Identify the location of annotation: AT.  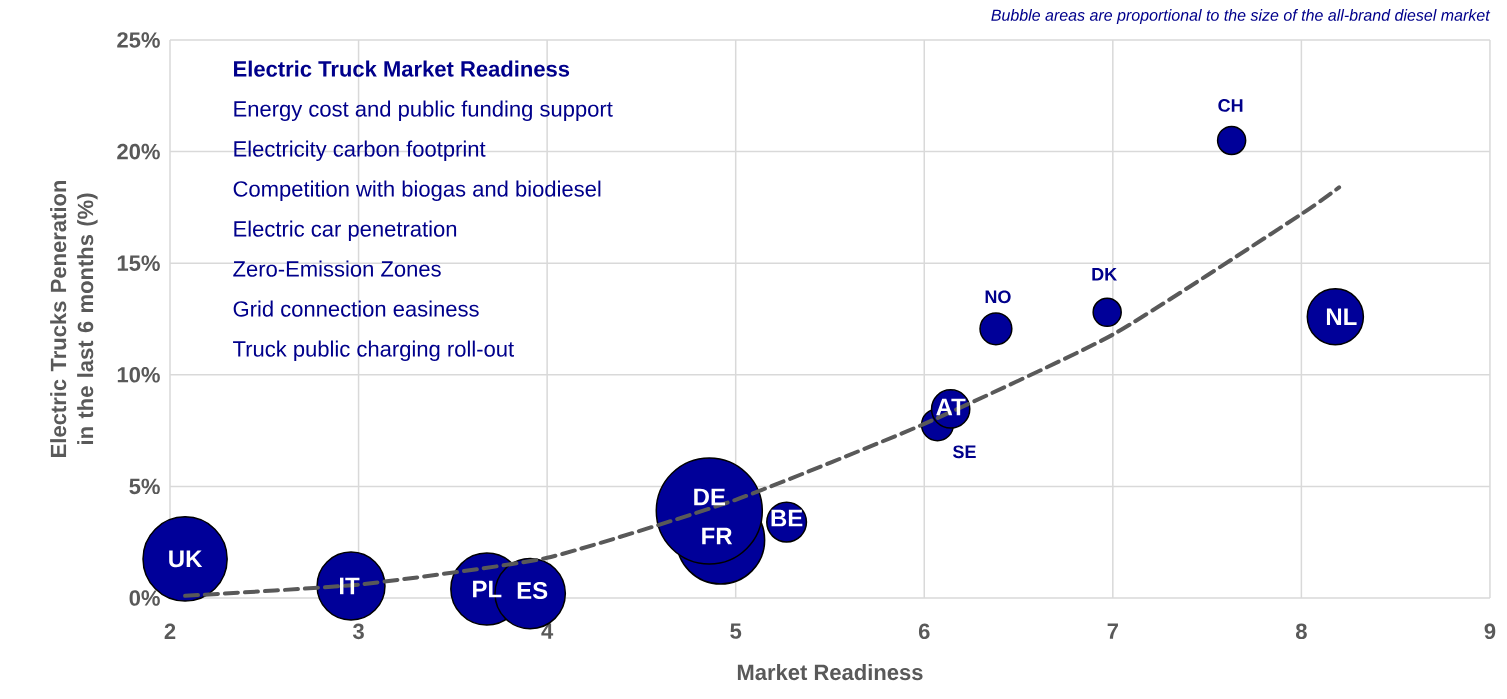
(951, 407).